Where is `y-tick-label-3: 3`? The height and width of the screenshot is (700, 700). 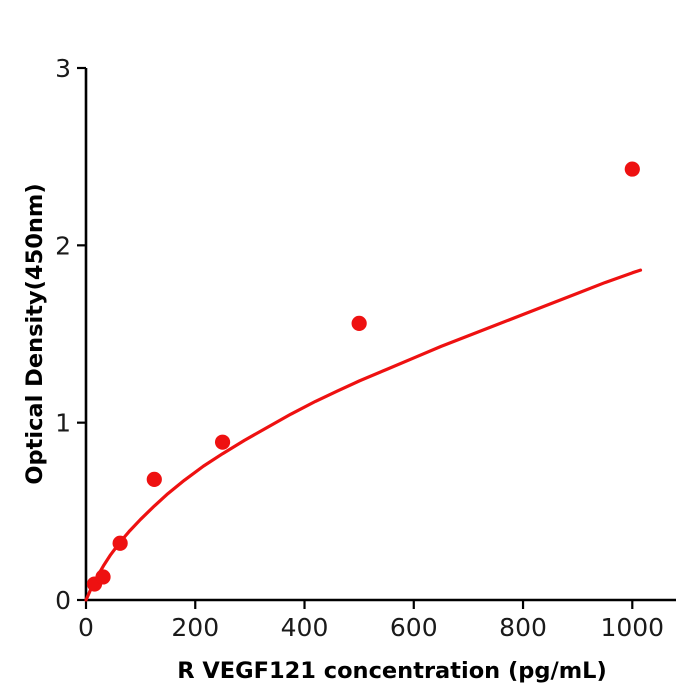 y-tick-label-3: 3 is located at coordinates (63, 68).